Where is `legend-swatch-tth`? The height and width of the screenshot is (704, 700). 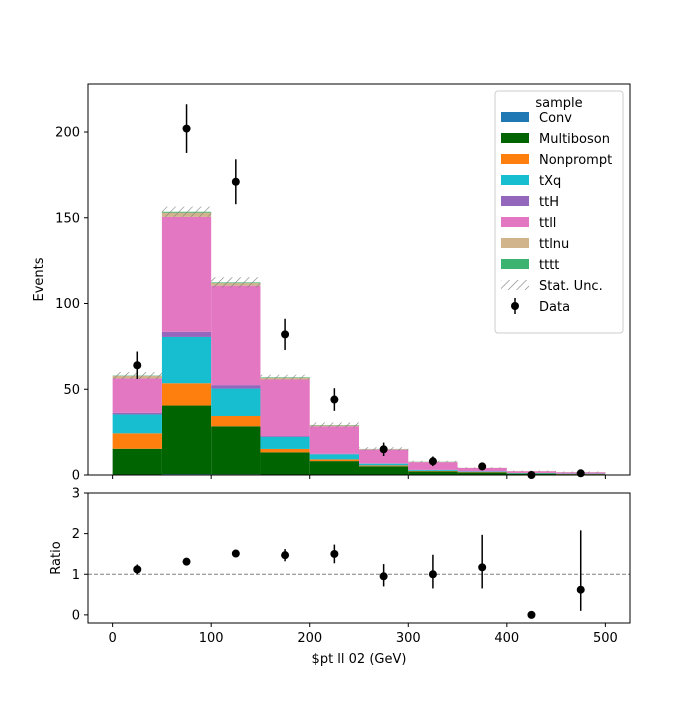 legend-swatch-tth is located at coordinates (515, 201).